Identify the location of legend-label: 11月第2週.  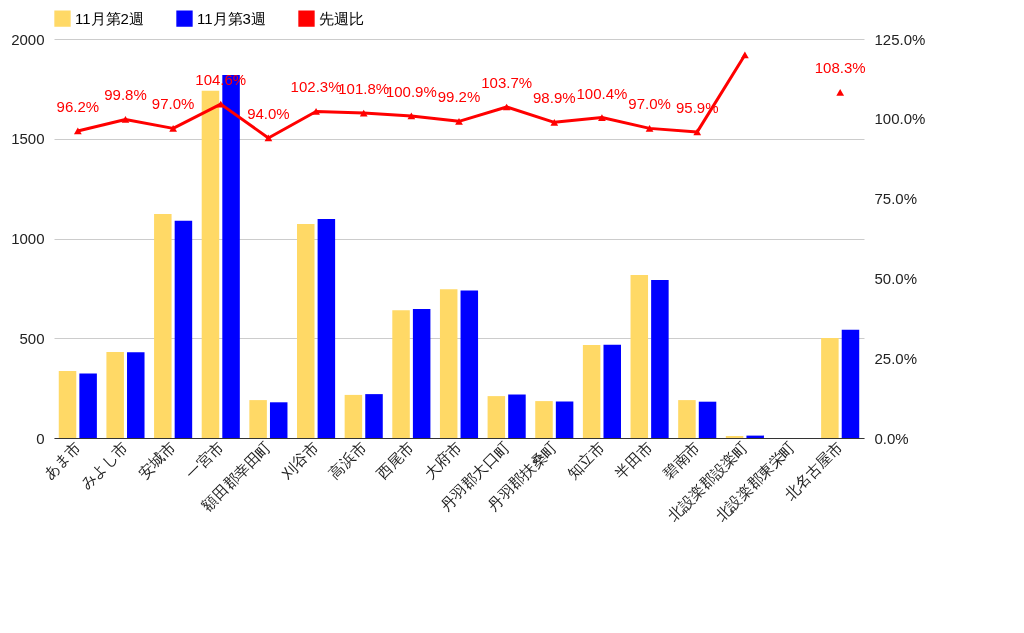
(109, 18).